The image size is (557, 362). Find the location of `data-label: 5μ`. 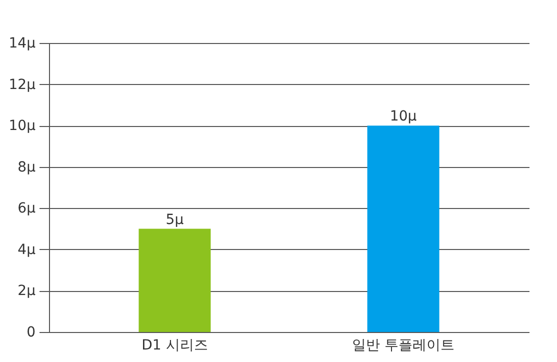

data-label: 5μ is located at coordinates (175, 220).